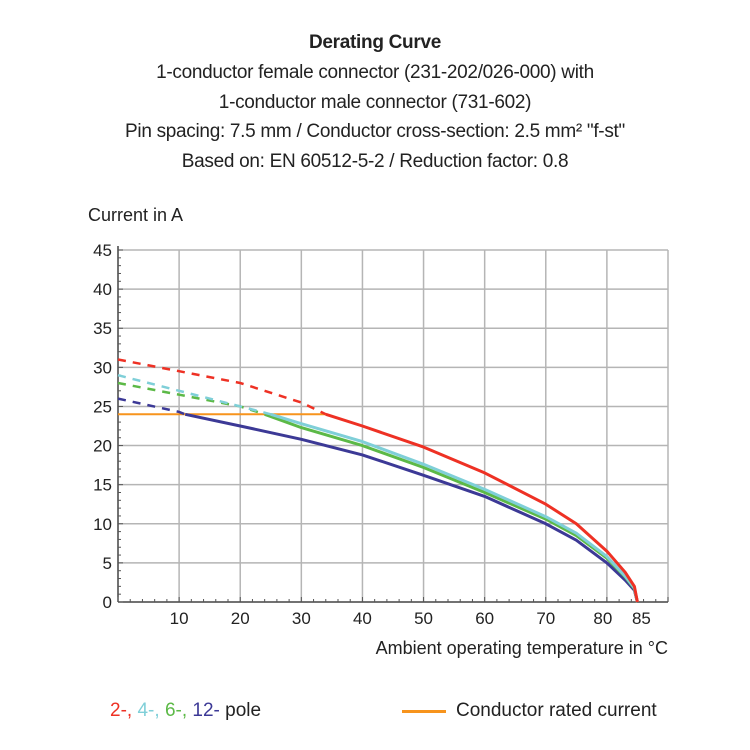  I want to click on y-tick-label: 30, so click(102, 367).